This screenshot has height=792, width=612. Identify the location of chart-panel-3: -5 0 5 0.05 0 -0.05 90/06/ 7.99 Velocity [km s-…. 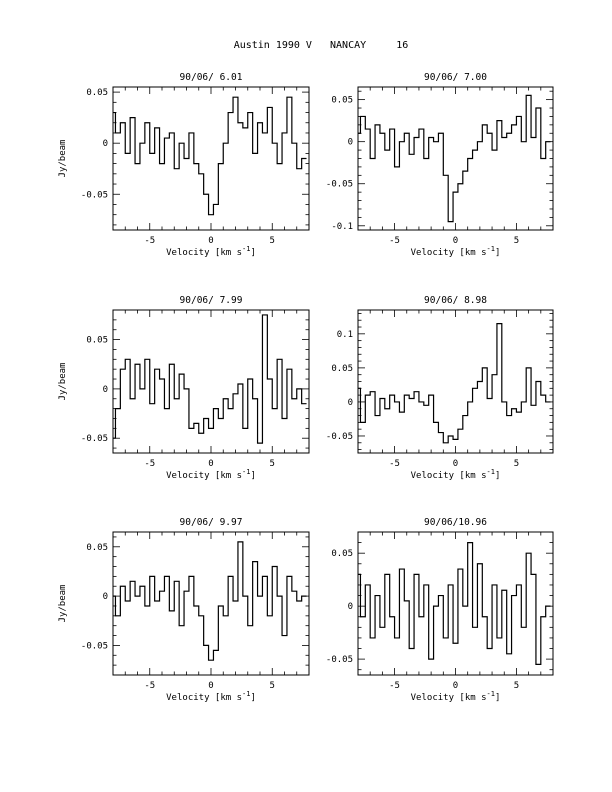
(184, 388).